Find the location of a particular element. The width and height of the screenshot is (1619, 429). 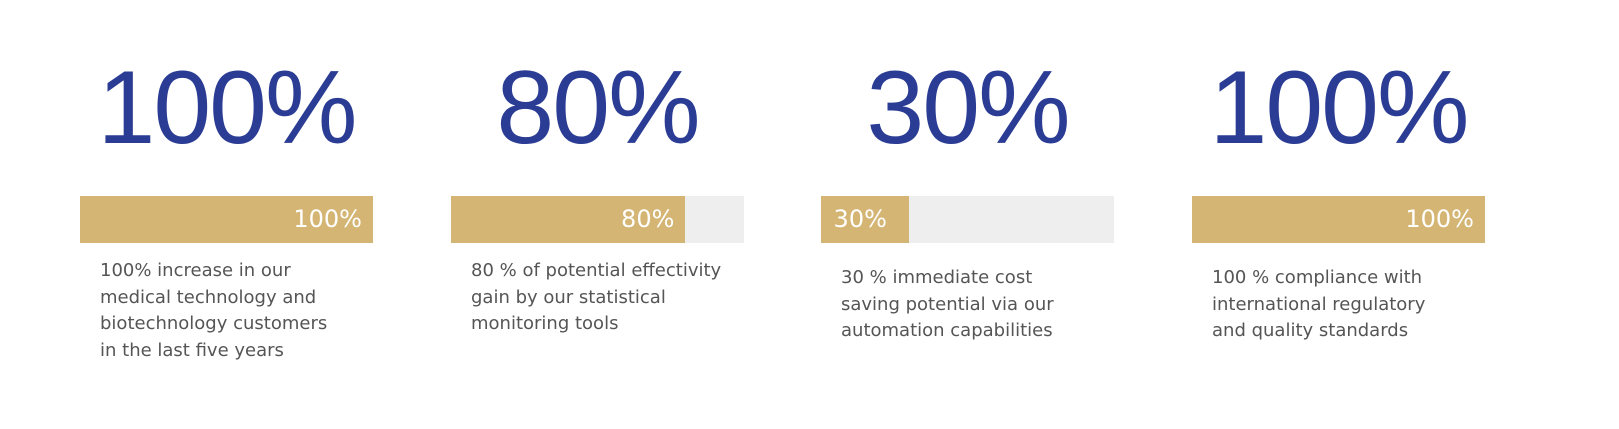

progress-track: 80% is located at coordinates (597, 219).